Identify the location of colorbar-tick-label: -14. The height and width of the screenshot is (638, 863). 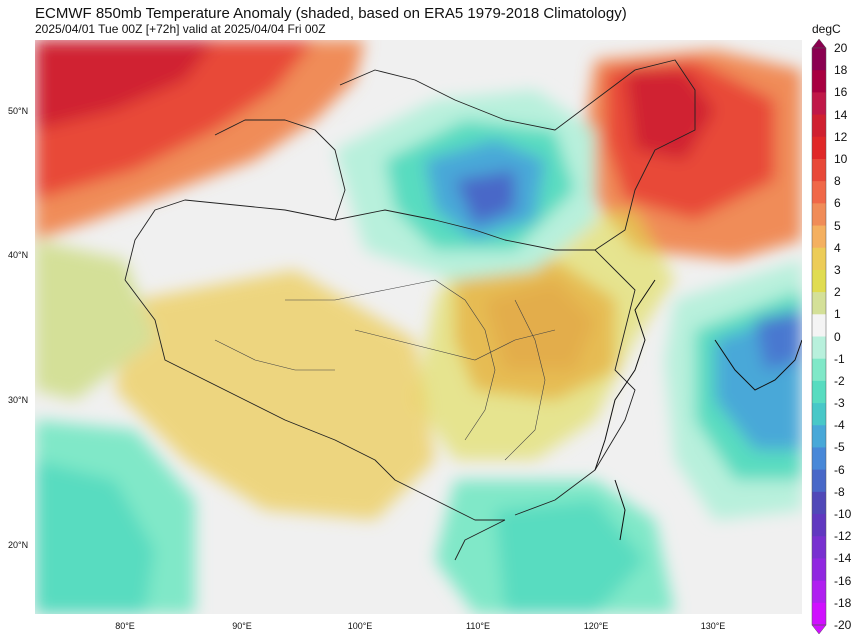
(843, 558).